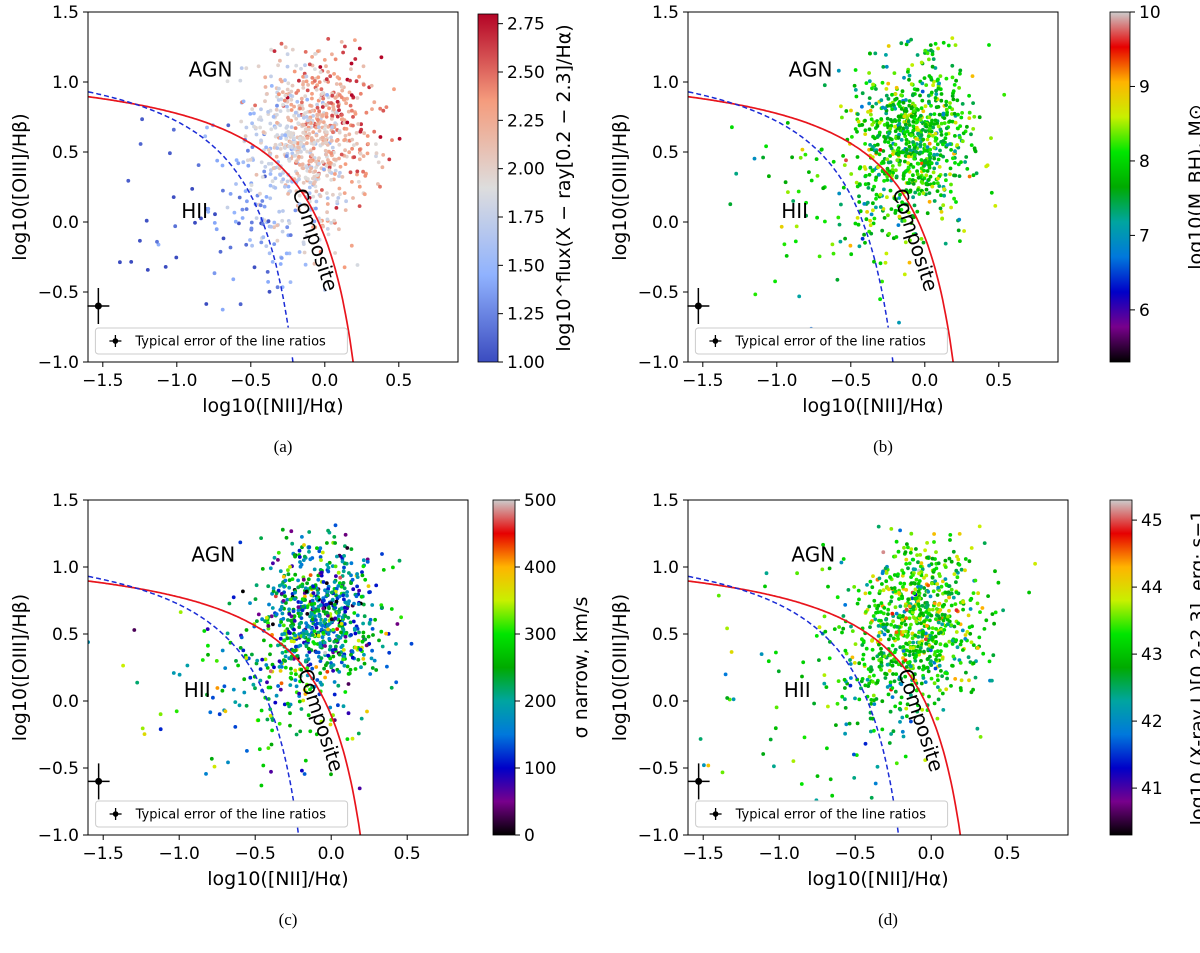 The image size is (1200, 953). What do you see at coordinates (526, 25) in the screenshot?
I see `colorbar-tick-label: 2.75` at bounding box center [526, 25].